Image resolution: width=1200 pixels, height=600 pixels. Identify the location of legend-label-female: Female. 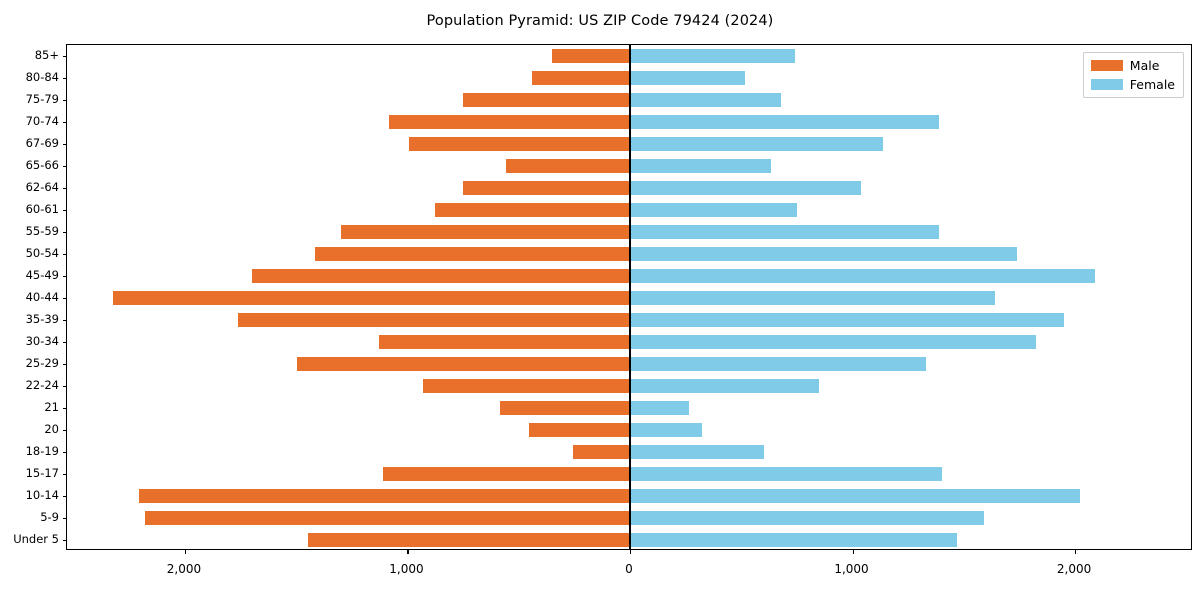
(1152, 84).